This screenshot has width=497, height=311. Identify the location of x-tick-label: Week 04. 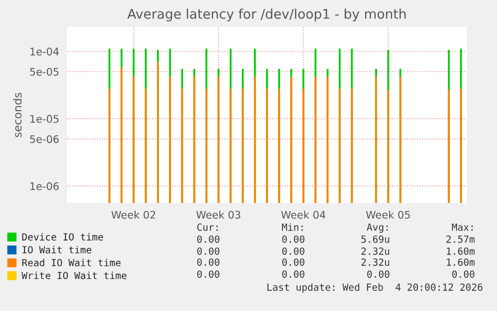
(303, 214).